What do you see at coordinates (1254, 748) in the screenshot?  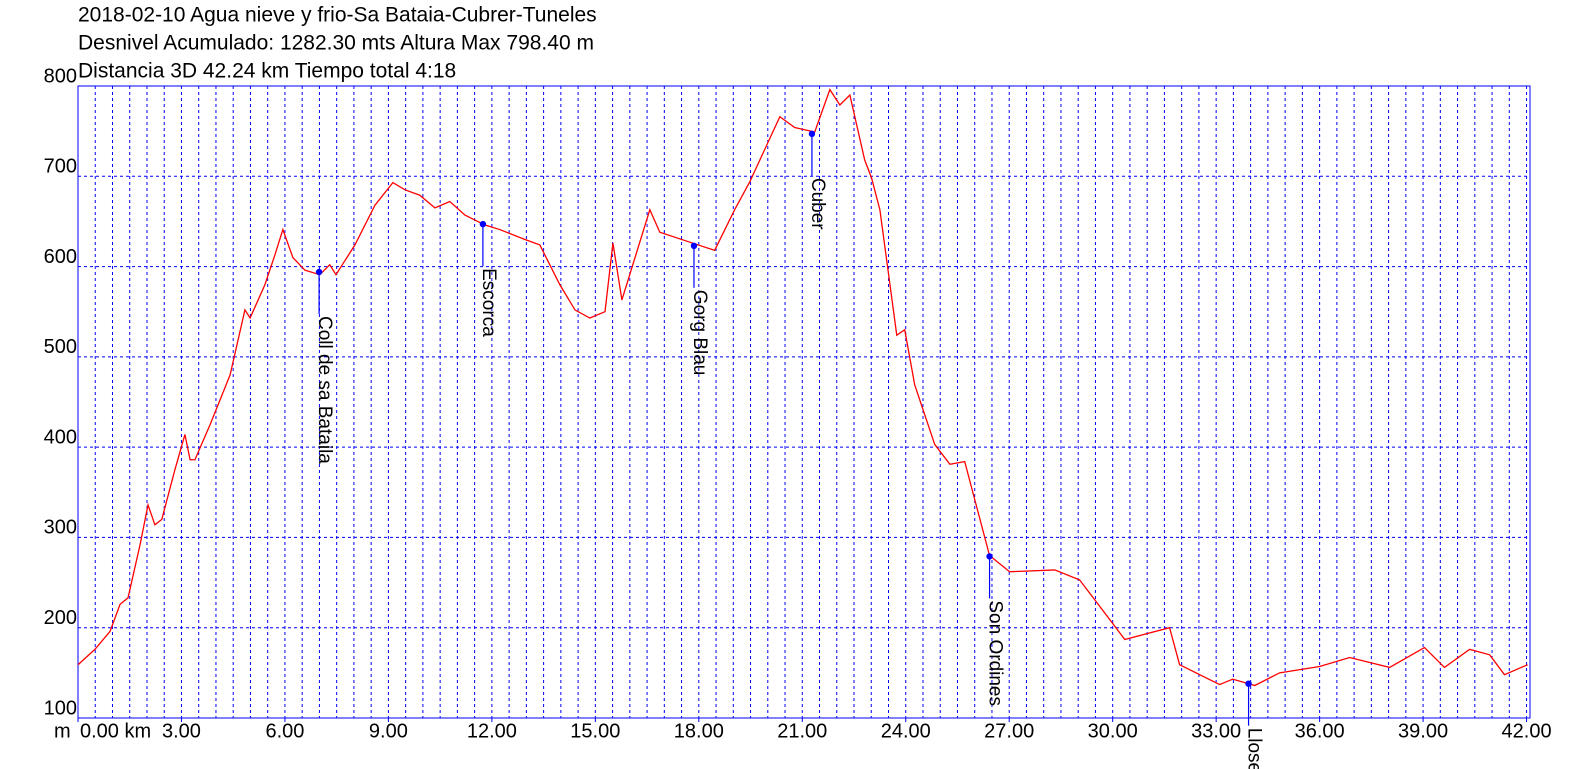 I see `waypoint-label: Lloseta` at bounding box center [1254, 748].